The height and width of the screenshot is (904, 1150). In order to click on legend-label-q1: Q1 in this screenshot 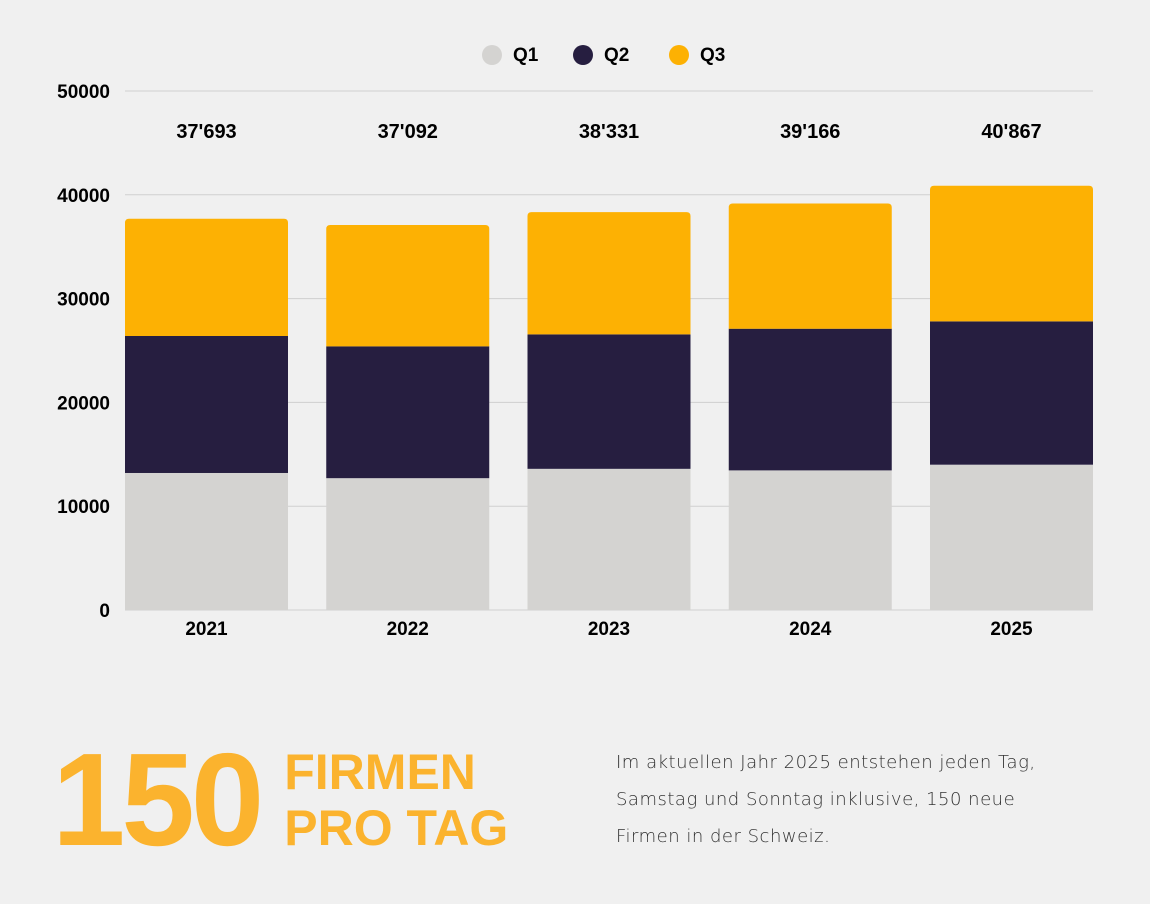, I will do `click(526, 55)`.